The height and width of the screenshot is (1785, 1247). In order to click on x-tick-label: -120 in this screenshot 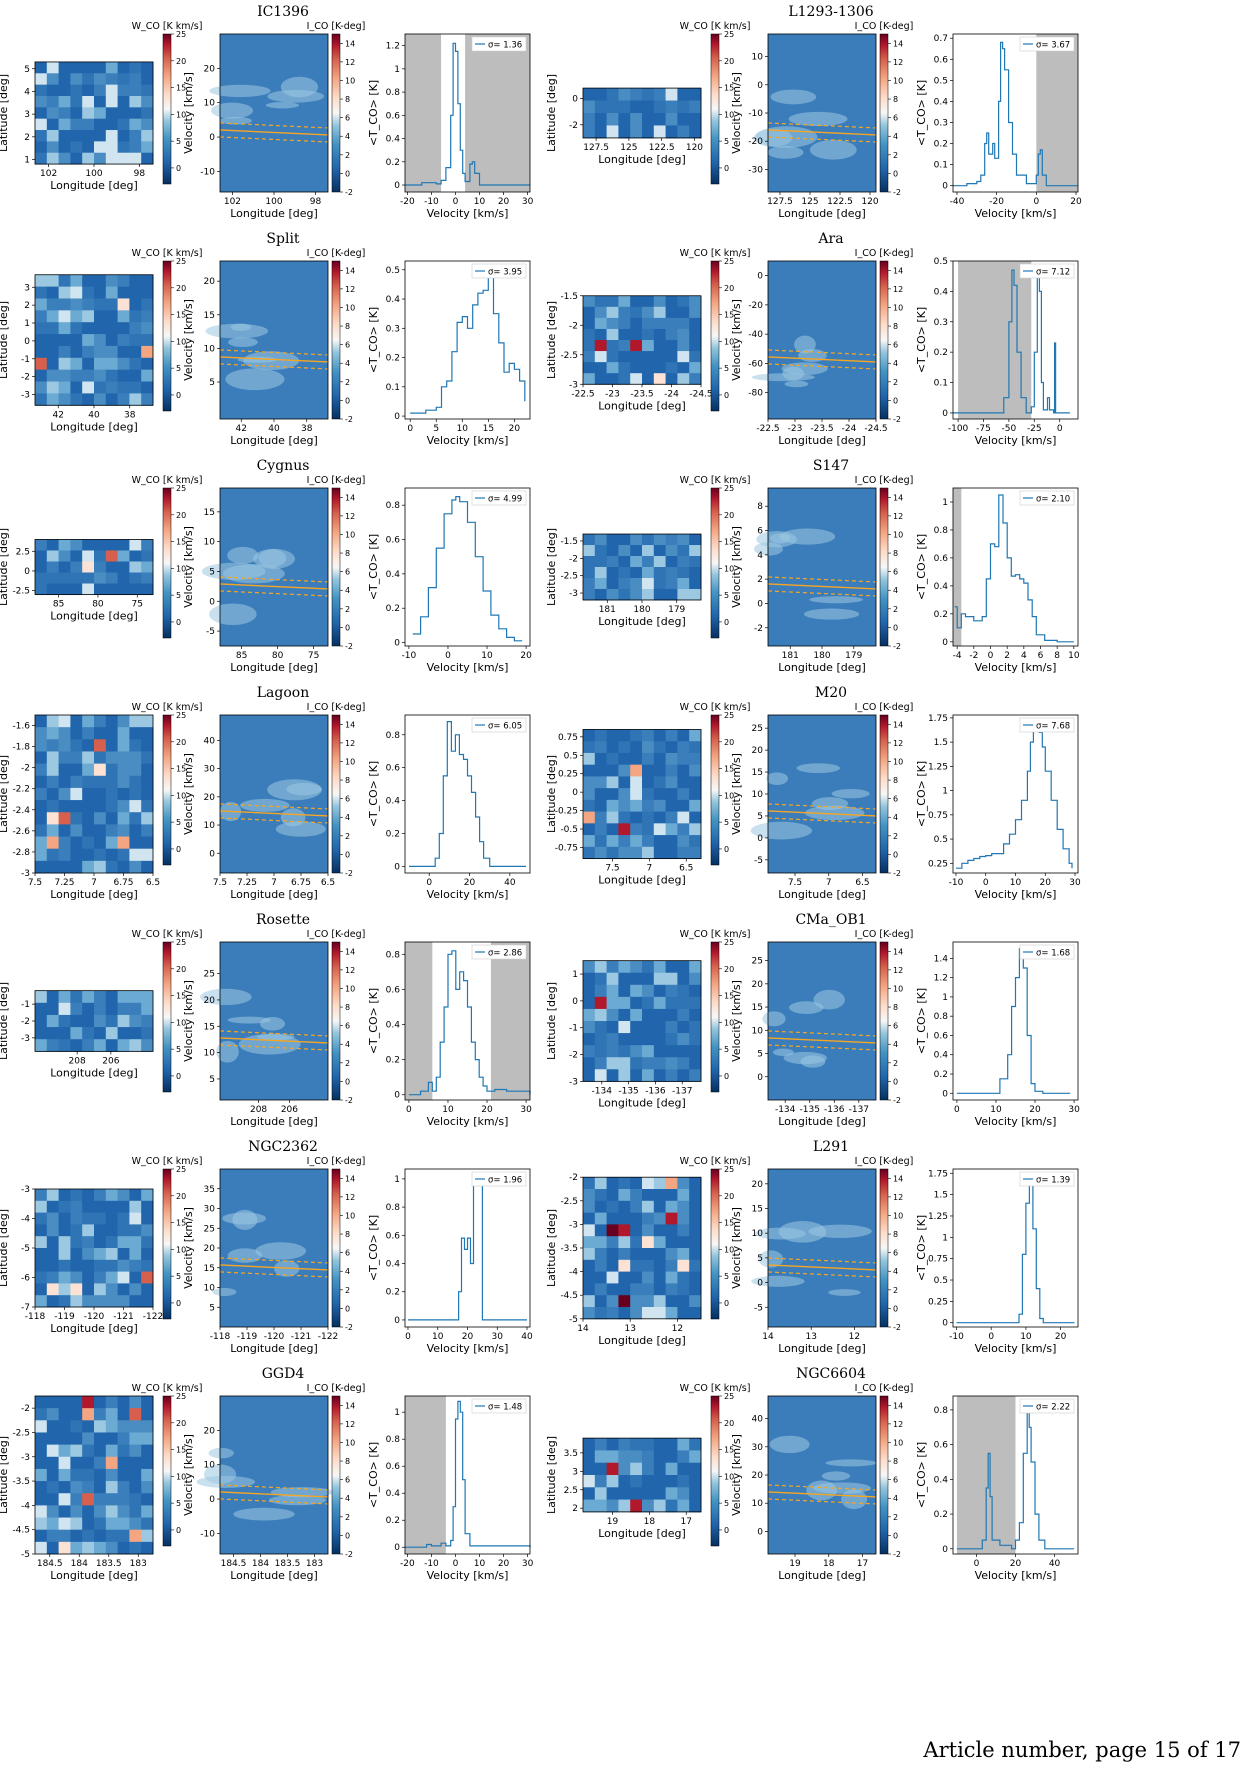, I will do `click(274, 1337)`.